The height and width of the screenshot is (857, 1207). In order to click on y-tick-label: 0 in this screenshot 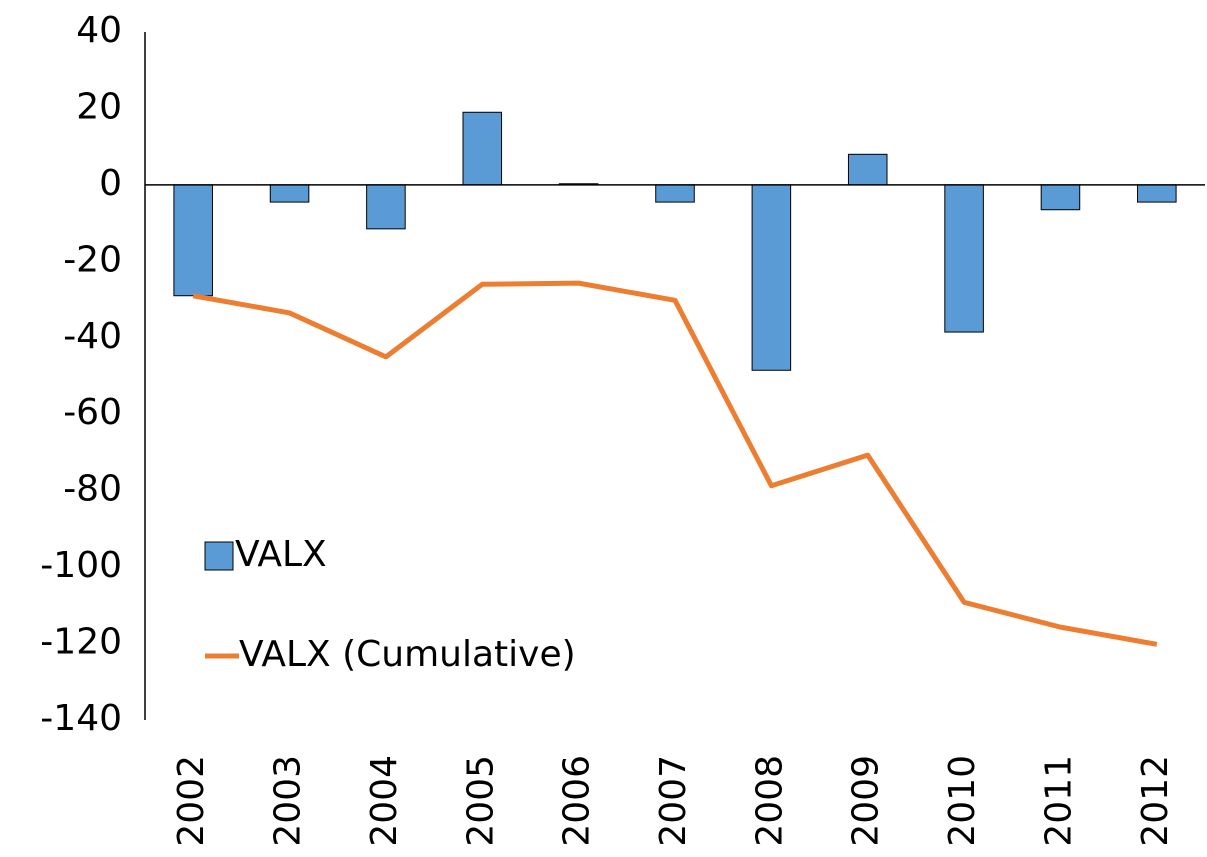, I will do `click(110, 183)`.